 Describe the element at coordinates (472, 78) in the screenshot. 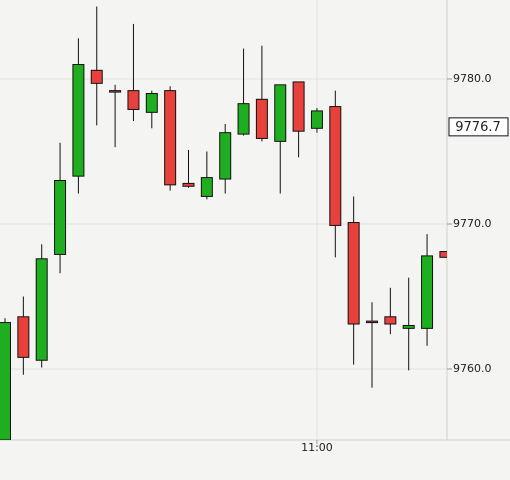

I see `y-tick-label: 9780.0` at that location.